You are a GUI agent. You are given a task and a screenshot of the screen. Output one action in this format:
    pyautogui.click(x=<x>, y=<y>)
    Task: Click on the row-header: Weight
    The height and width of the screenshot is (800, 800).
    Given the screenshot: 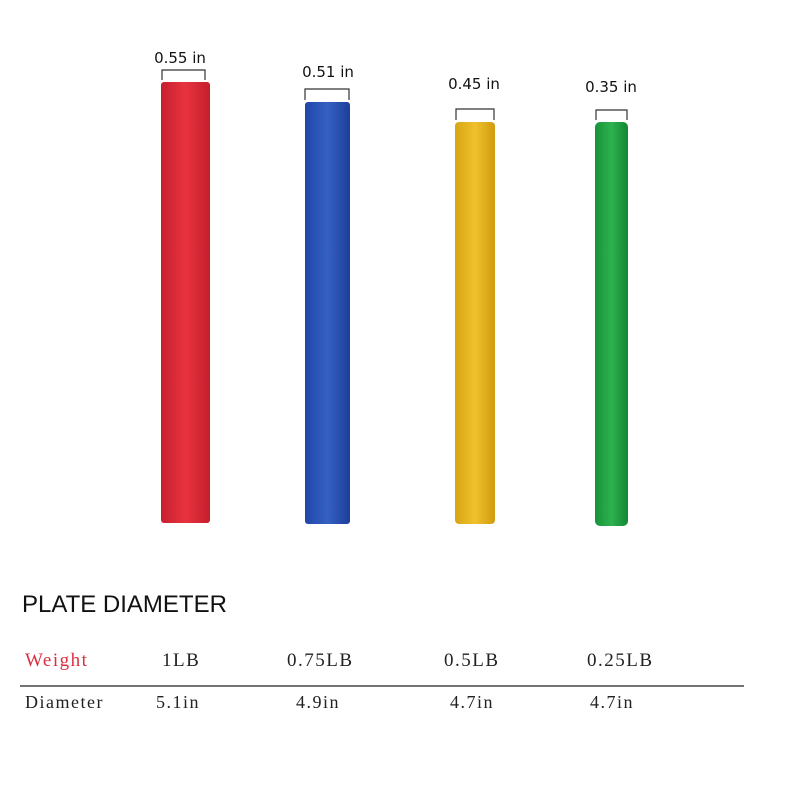 What is the action you would take?
    pyautogui.click(x=56, y=660)
    